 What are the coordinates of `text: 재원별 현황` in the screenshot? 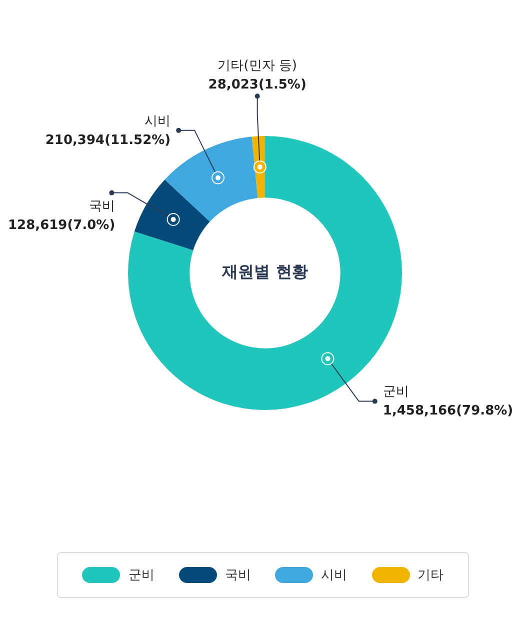 It's located at (264, 272).